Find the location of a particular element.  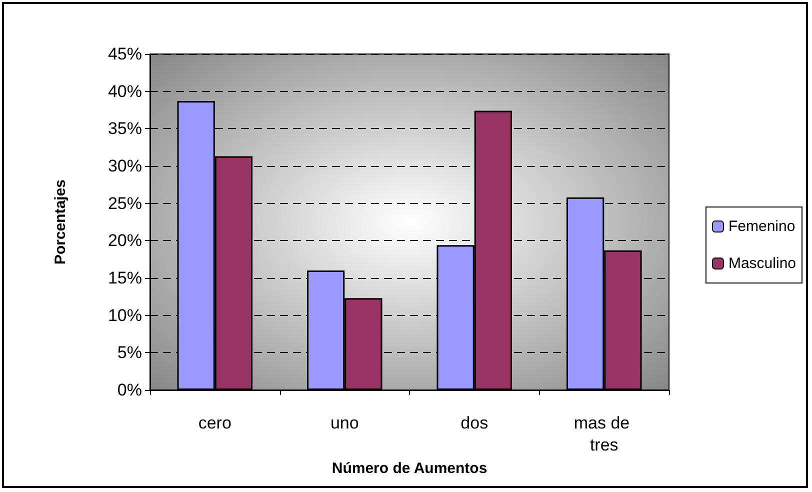

y-tick-label: 30% is located at coordinates (125, 166).